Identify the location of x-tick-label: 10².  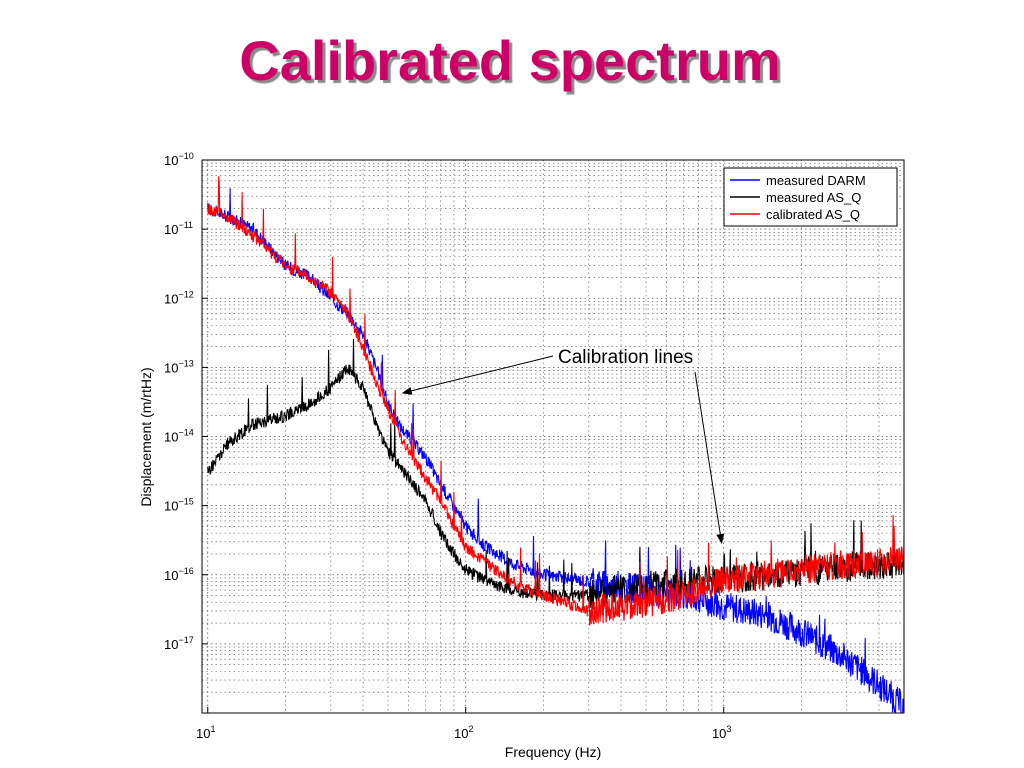
(463, 732).